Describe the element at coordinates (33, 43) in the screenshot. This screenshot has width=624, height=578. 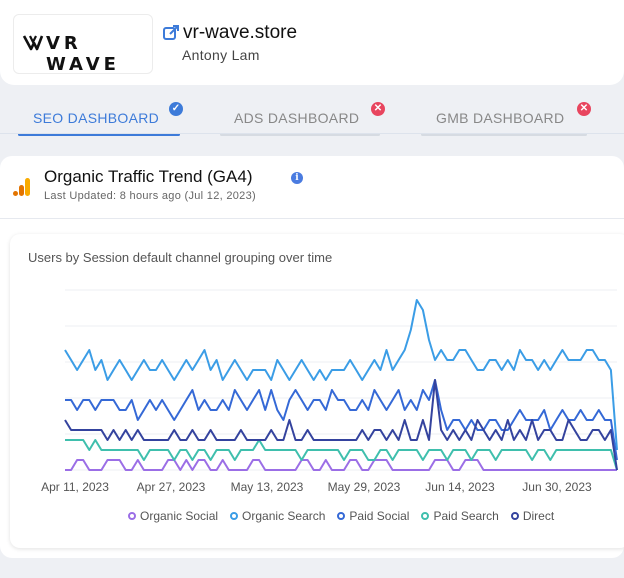
I see `vr-wave-logo-icon` at that location.